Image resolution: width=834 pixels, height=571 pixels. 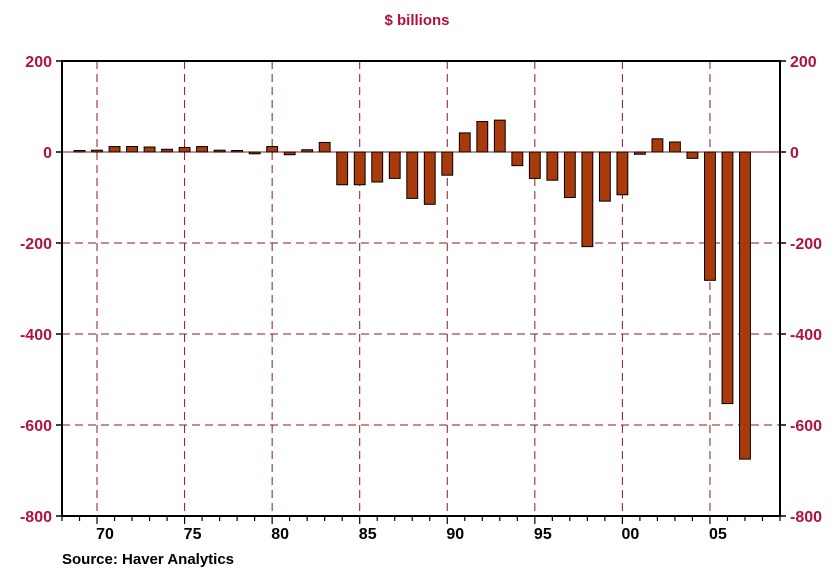 What do you see at coordinates (630, 534) in the screenshot?
I see `x-tick-label: 00` at bounding box center [630, 534].